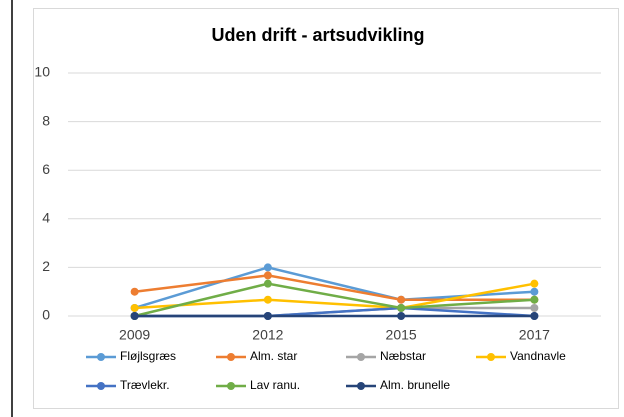  What do you see at coordinates (267, 335) in the screenshot?
I see `x-tick-label: 2012` at bounding box center [267, 335].